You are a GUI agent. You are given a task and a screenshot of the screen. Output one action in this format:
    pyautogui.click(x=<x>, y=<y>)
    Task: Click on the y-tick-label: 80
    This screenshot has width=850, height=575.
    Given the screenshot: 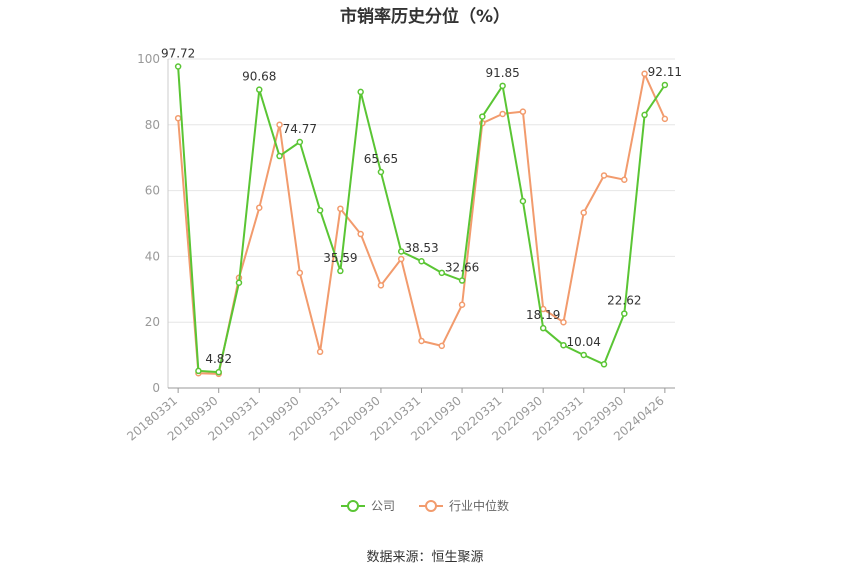 What is the action you would take?
    pyautogui.click(x=152, y=125)
    